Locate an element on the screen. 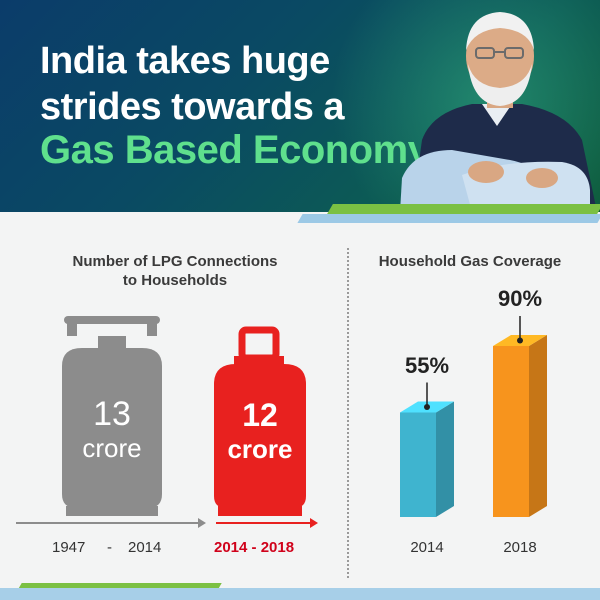 Image resolution: width=600 pixels, height=600 pixels. lpg-cylinder-2014-2018: 12 crore is located at coordinates (260, 421).